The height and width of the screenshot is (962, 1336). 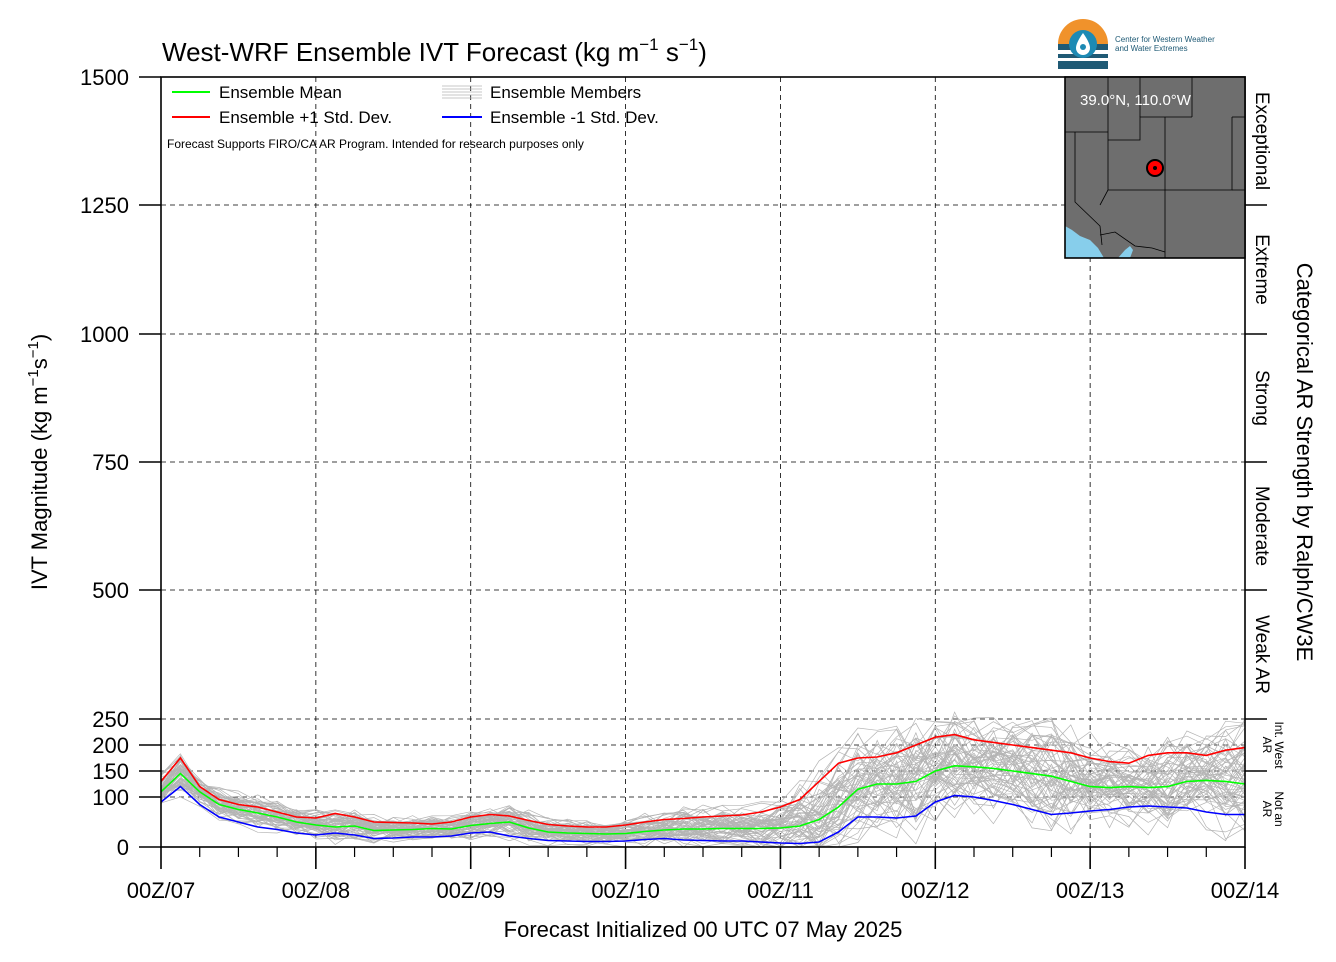 I want to click on category-label-group: Moderate, so click(x=1261, y=526).